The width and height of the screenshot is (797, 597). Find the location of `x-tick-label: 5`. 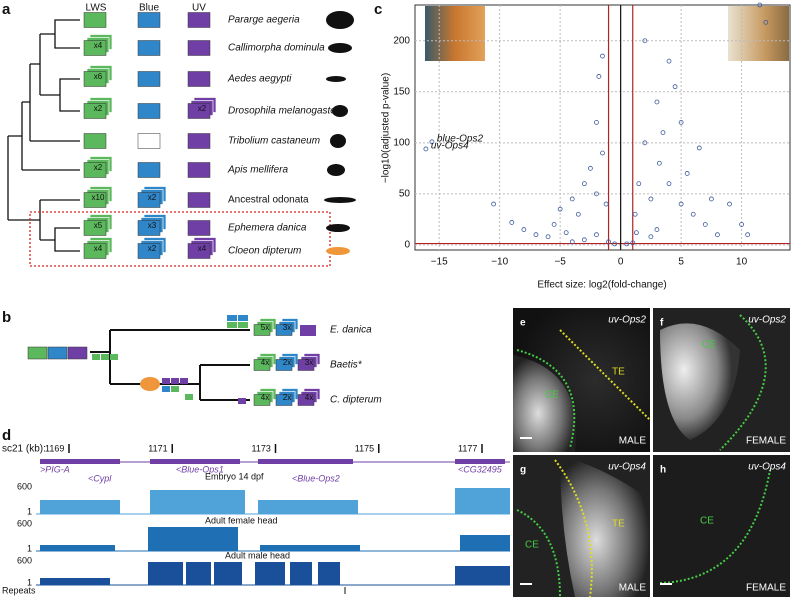

x-tick-label: 5 is located at coordinates (681, 262).